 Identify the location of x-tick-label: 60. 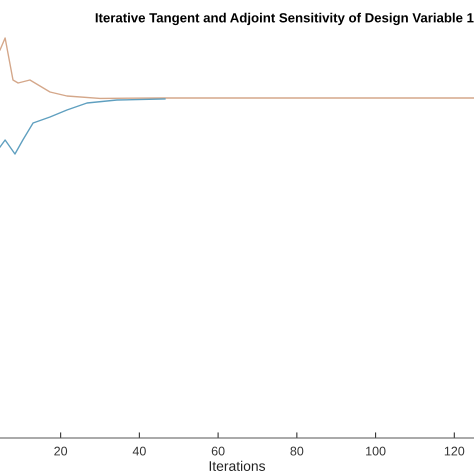
(218, 451).